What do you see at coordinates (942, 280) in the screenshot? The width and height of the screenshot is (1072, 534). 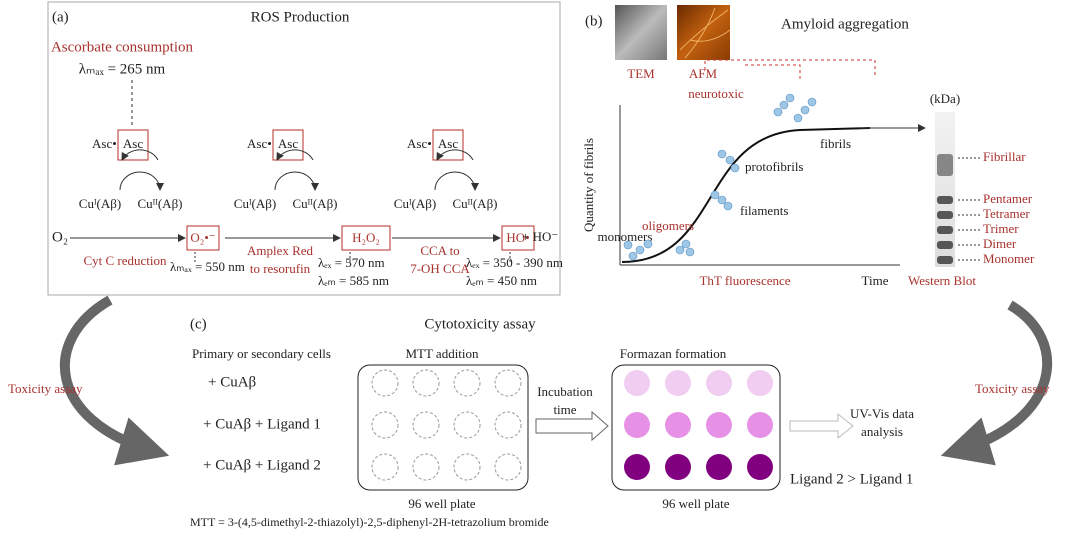 I see `blot-title: Western Blot` at bounding box center [942, 280].